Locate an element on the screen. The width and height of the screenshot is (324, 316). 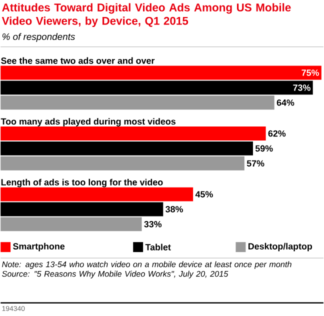
data-label: 64% is located at coordinates (285, 103).